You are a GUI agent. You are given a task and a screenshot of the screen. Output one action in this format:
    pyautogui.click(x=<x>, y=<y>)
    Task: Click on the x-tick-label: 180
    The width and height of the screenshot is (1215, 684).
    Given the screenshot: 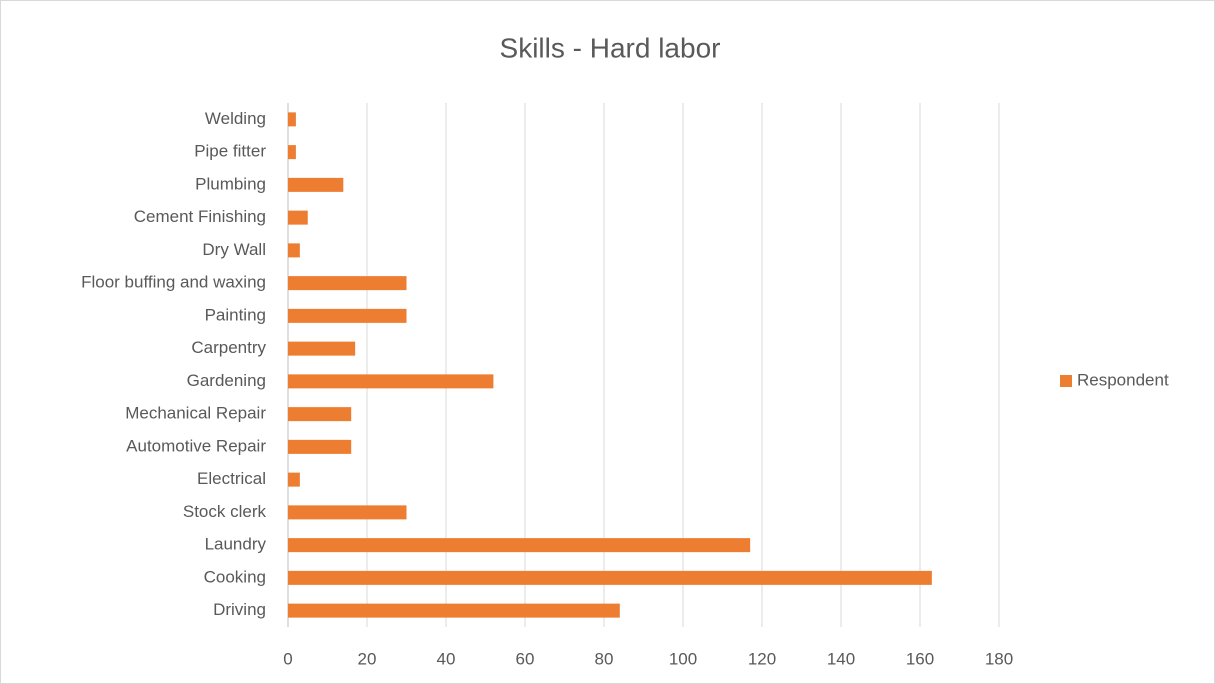 What is the action you would take?
    pyautogui.click(x=999, y=658)
    